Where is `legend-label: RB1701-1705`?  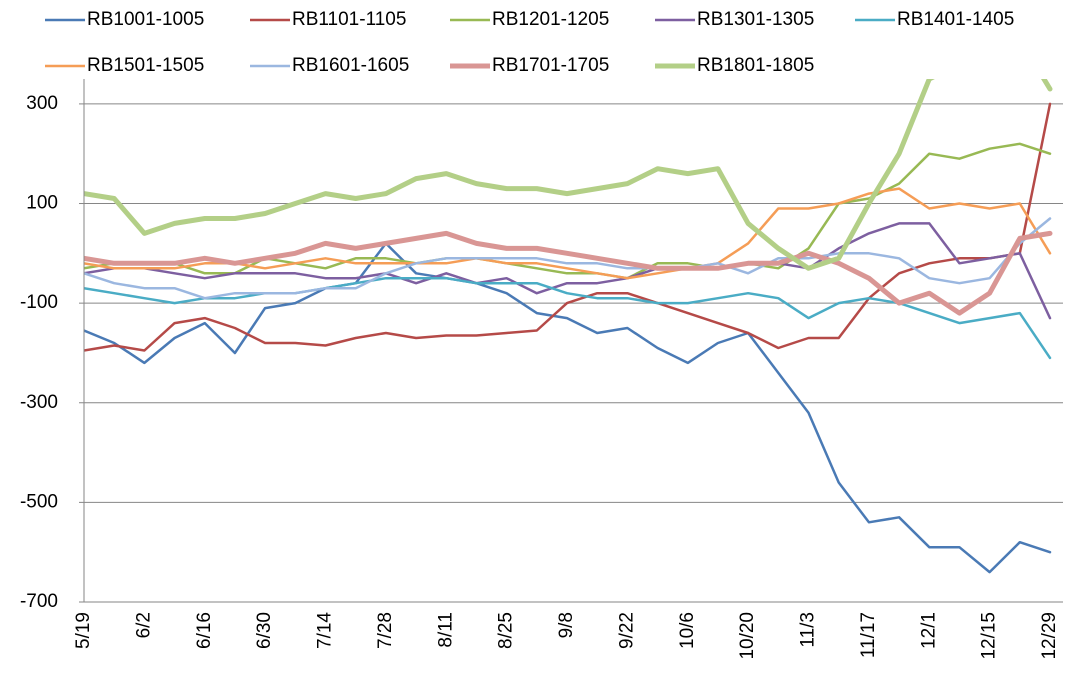
legend-label: RB1701-1705 is located at coordinates (550, 65).